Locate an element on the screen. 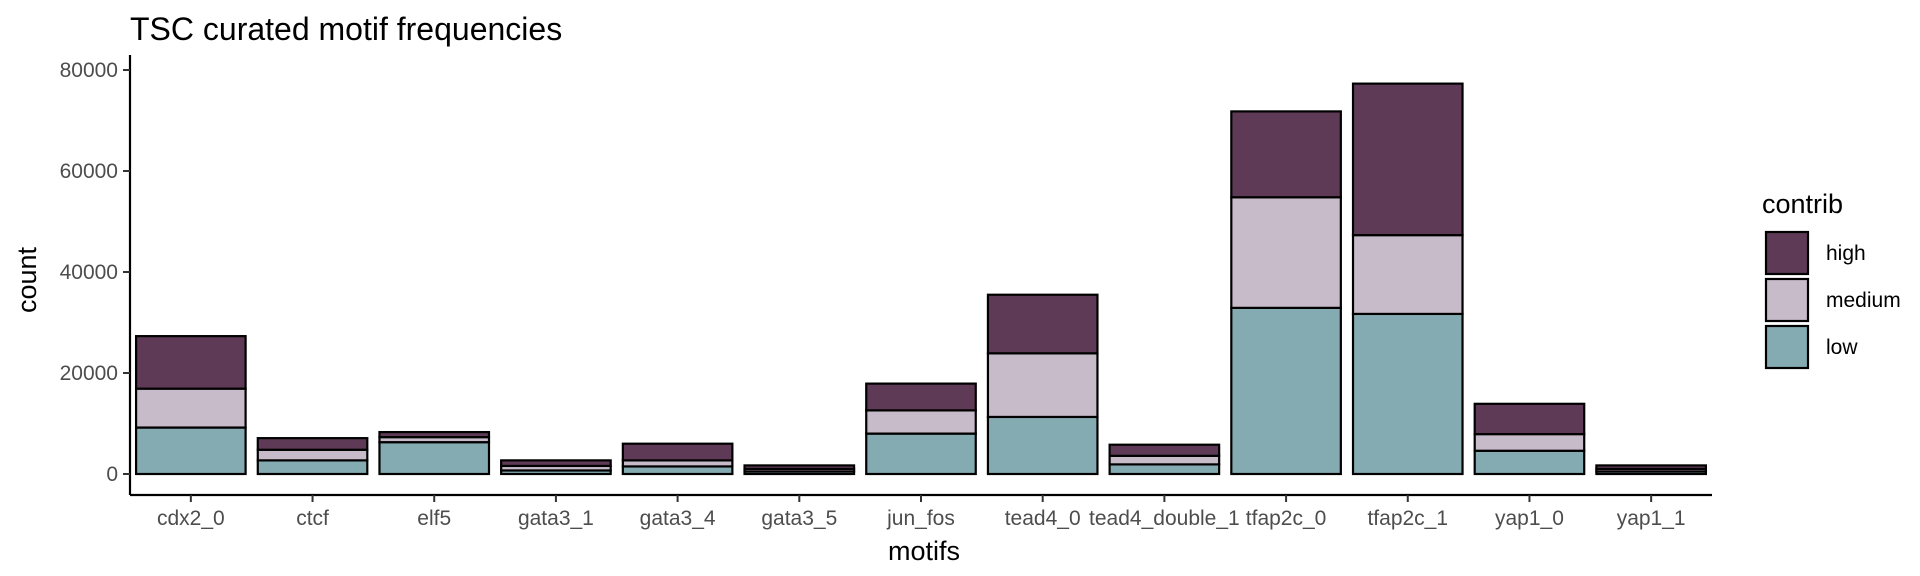 The height and width of the screenshot is (576, 1920). chart-title: TSC curated motif frequencies is located at coordinates (346, 29).